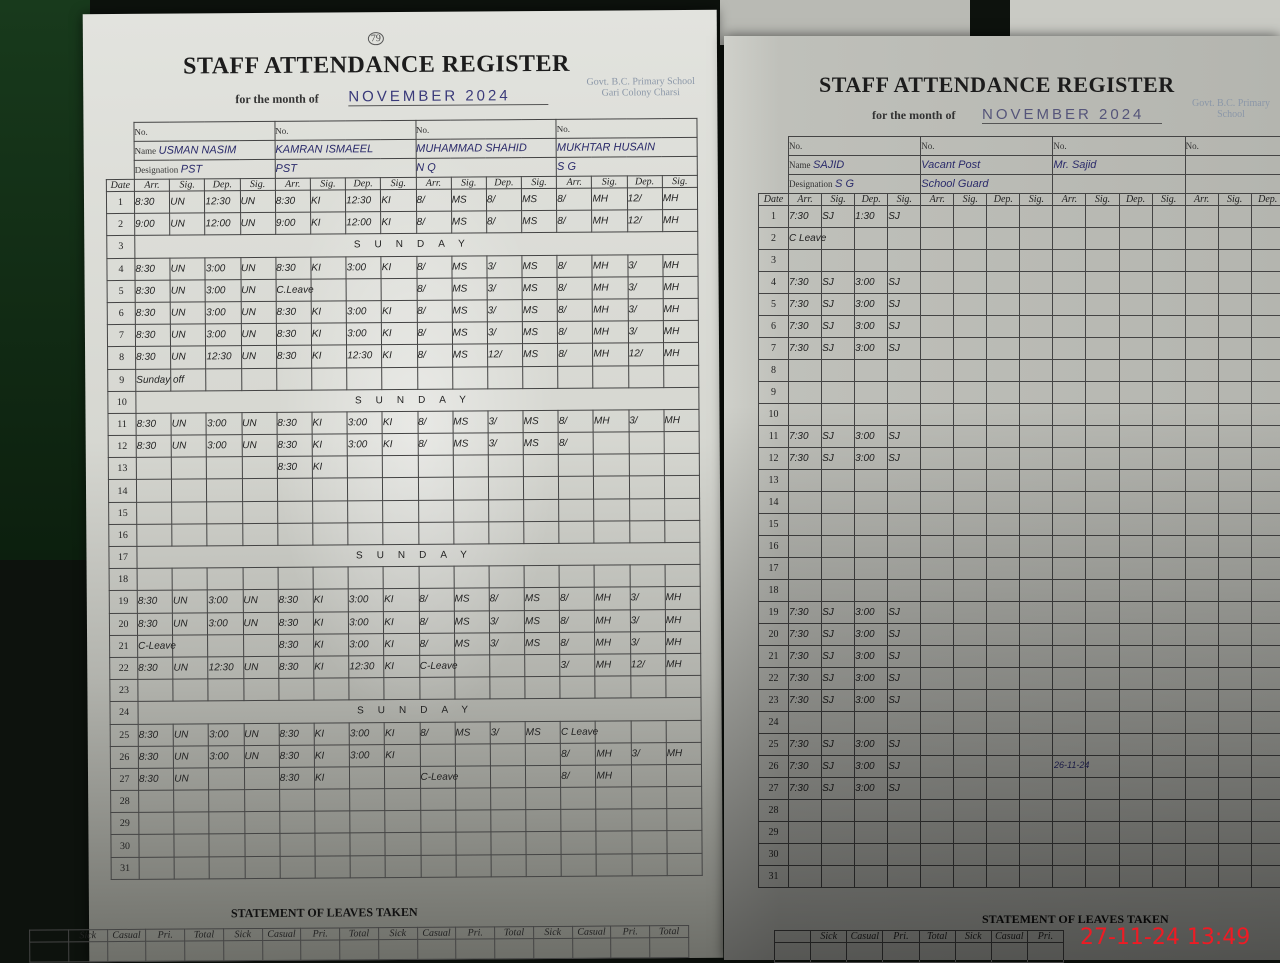 The image size is (1280, 963). What do you see at coordinates (829, 937) in the screenshot?
I see `leave-header: Sick` at bounding box center [829, 937].